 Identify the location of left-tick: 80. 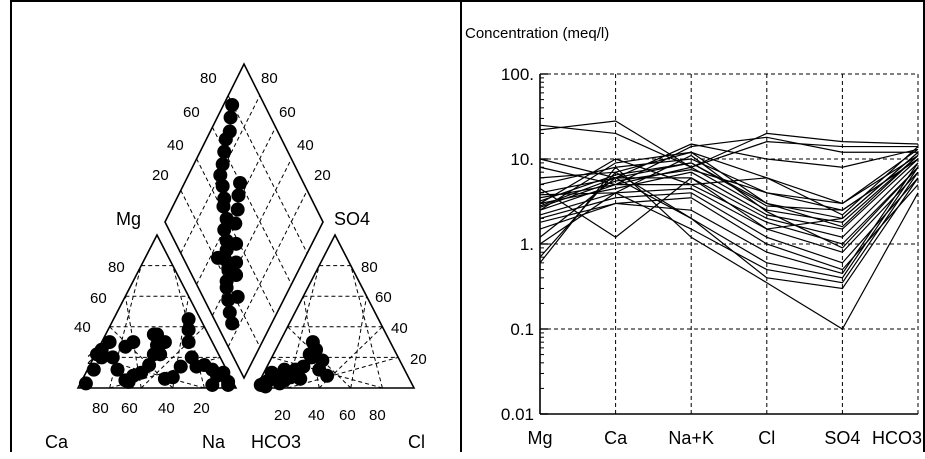
(116, 267).